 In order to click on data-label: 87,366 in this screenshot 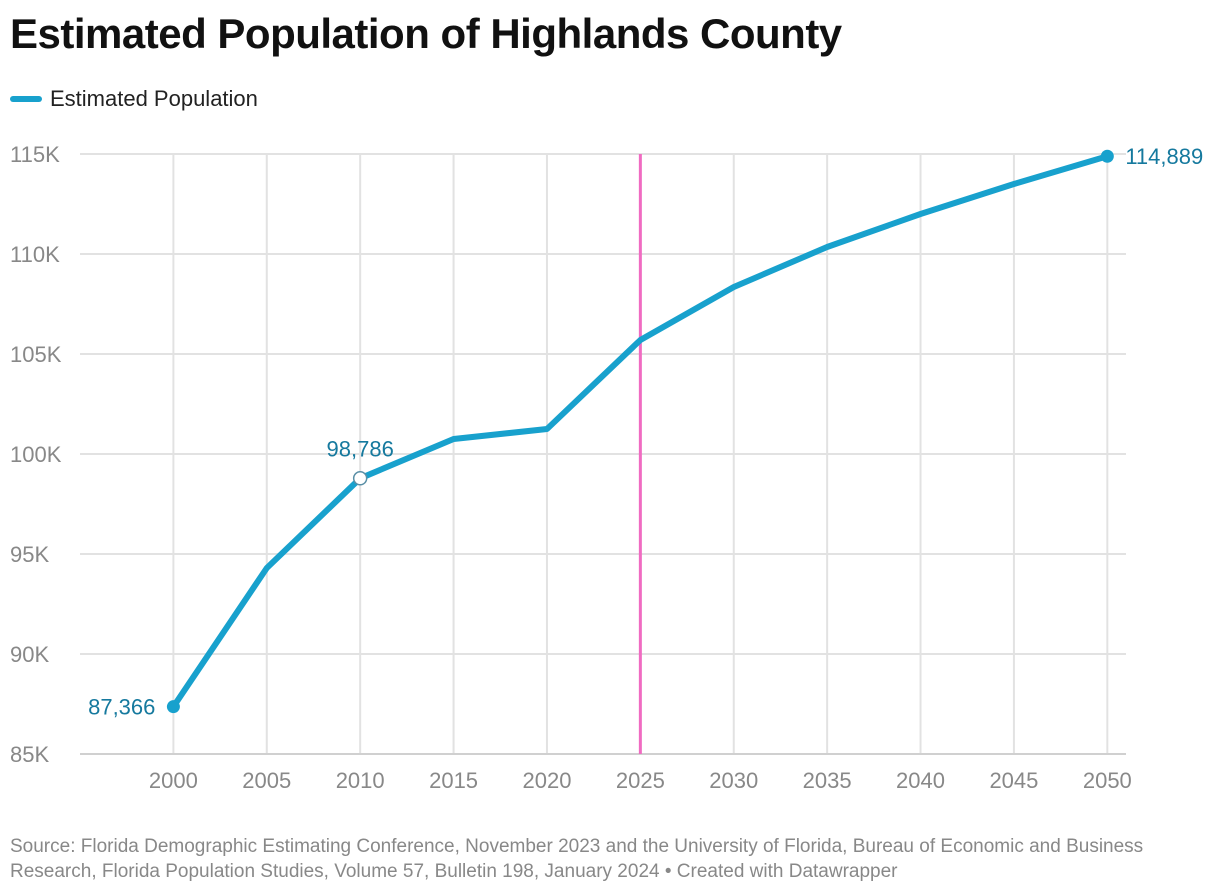, I will do `click(121, 707)`.